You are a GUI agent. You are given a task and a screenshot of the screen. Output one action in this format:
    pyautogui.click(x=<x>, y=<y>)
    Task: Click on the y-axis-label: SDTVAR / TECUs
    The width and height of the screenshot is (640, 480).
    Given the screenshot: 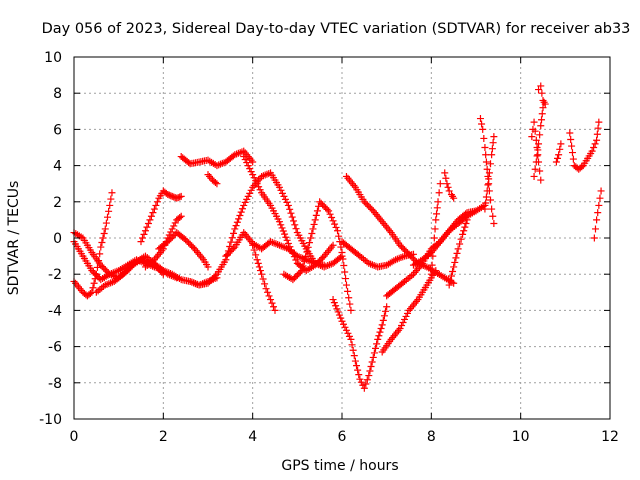 What is the action you would take?
    pyautogui.click(x=14, y=238)
    